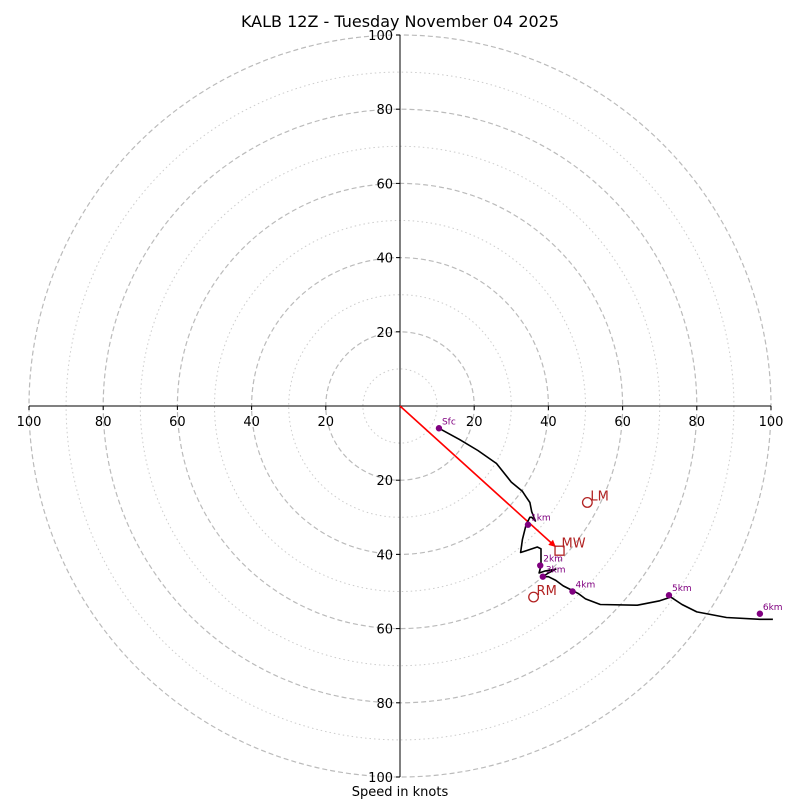  I want to click on height-marker-6km, so click(760, 613).